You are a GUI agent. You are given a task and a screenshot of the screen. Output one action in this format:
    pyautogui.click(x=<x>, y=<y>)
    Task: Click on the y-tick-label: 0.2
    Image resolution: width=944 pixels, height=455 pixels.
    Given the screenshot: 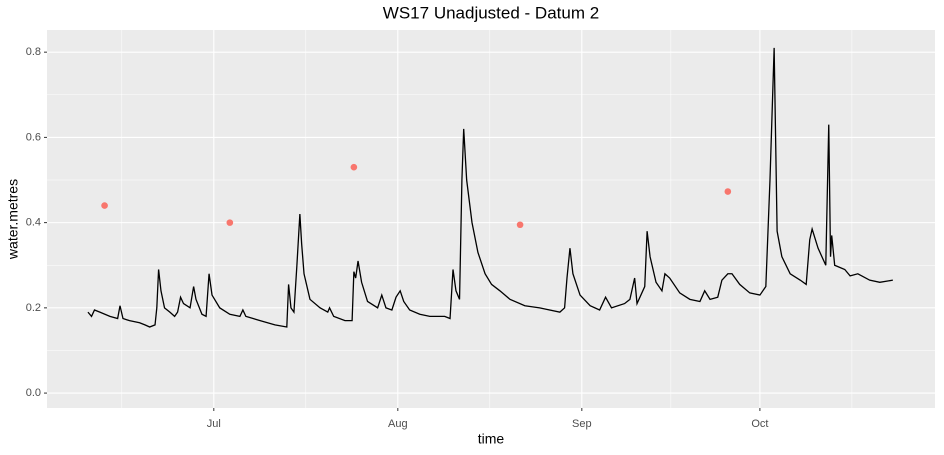 What is the action you would take?
    pyautogui.click(x=33, y=308)
    